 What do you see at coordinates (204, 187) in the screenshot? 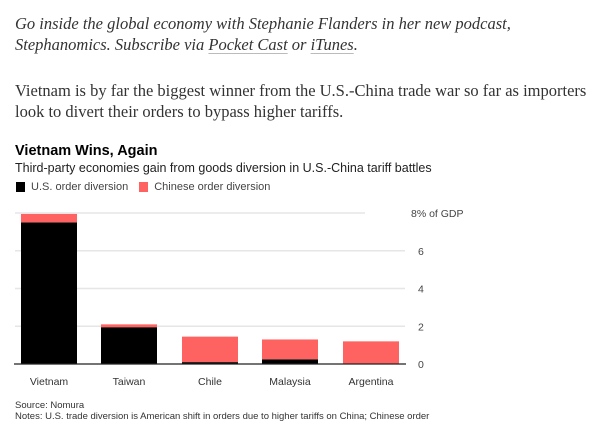
I see `legend-item-chinese: Chinese order diversion` at bounding box center [204, 187].